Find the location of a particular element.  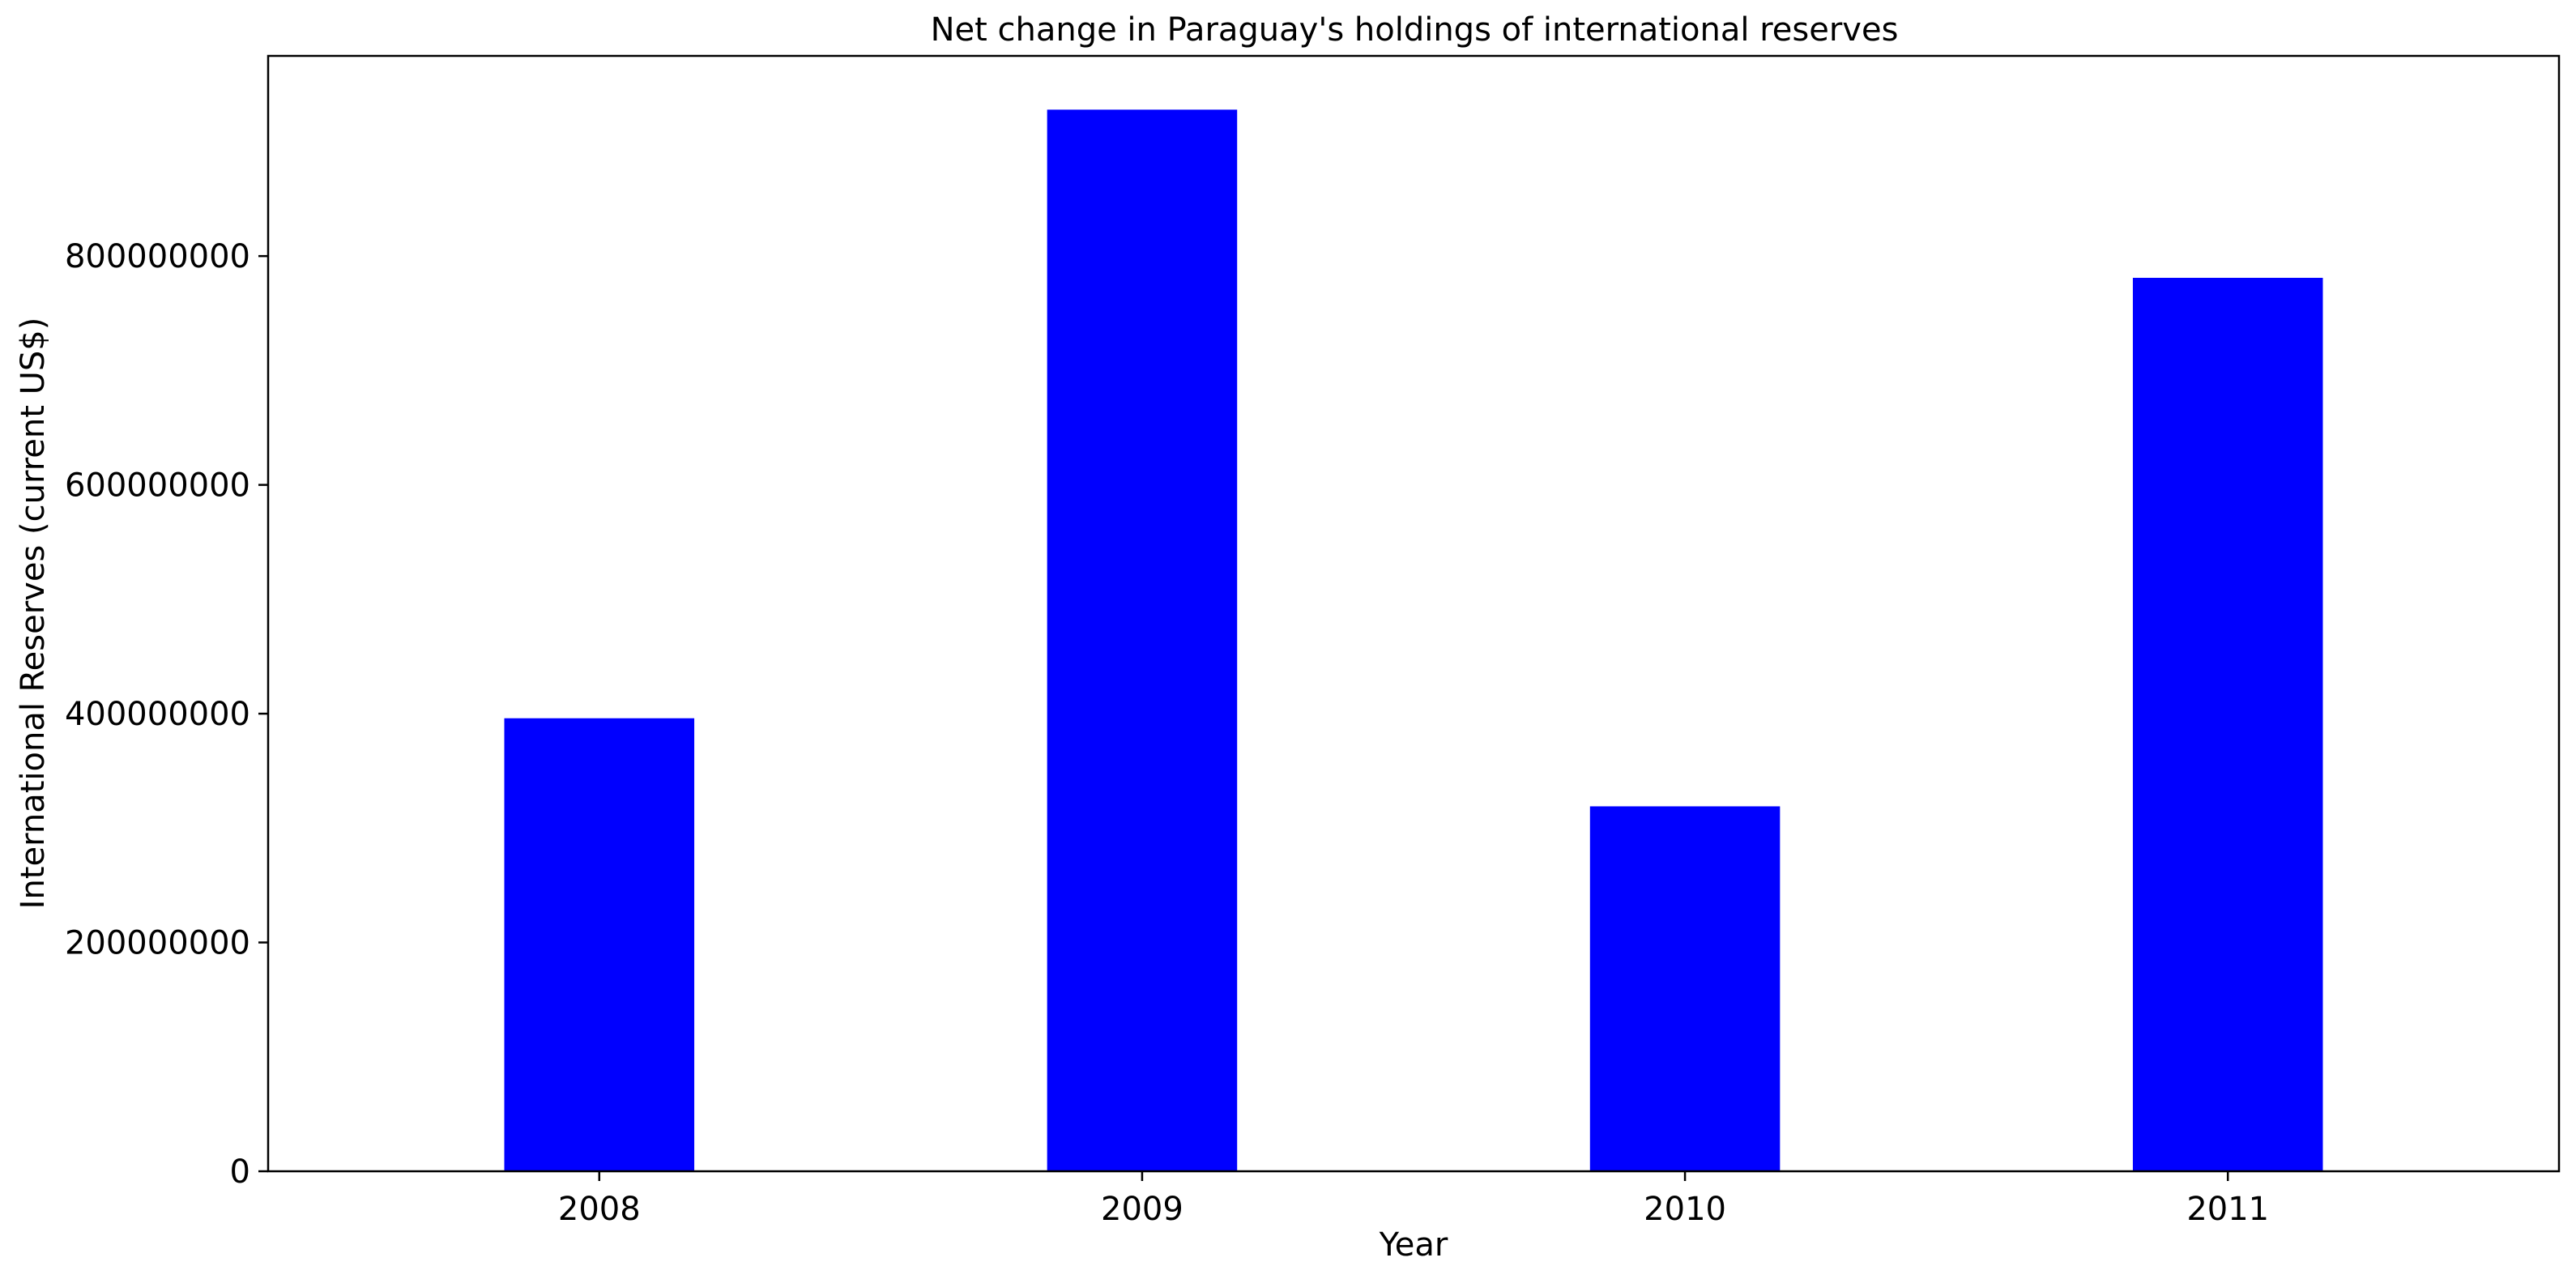

x-axis-label: Year is located at coordinates (1413, 1245).